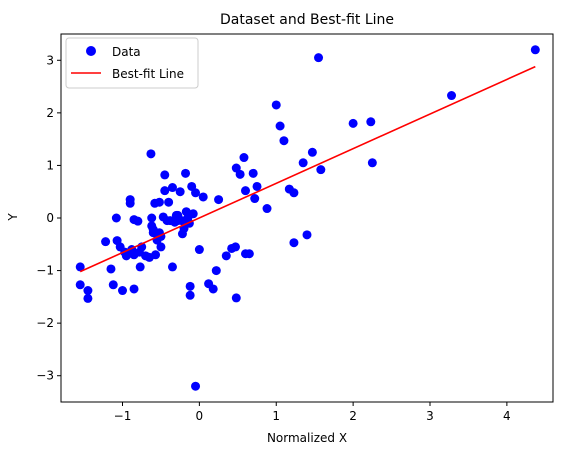  Describe the element at coordinates (45, 376) in the screenshot. I see `y-tick-label: −3` at that location.